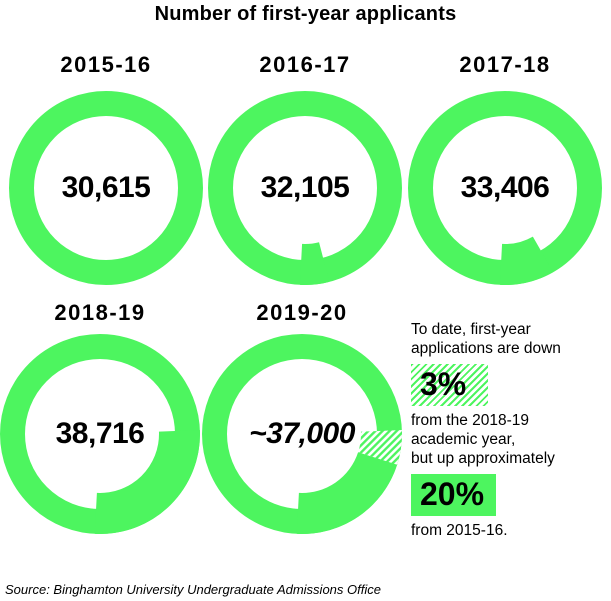  I want to click on donut-ring: 30,615, so click(106, 188).